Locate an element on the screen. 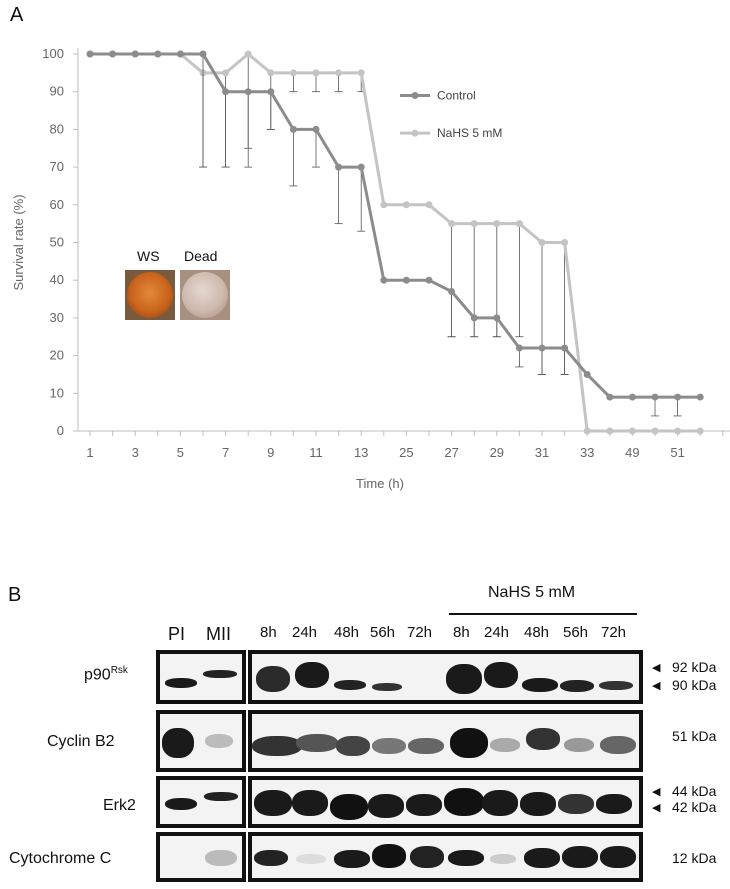 The image size is (730, 889). legend-marker is located at coordinates (415, 133).